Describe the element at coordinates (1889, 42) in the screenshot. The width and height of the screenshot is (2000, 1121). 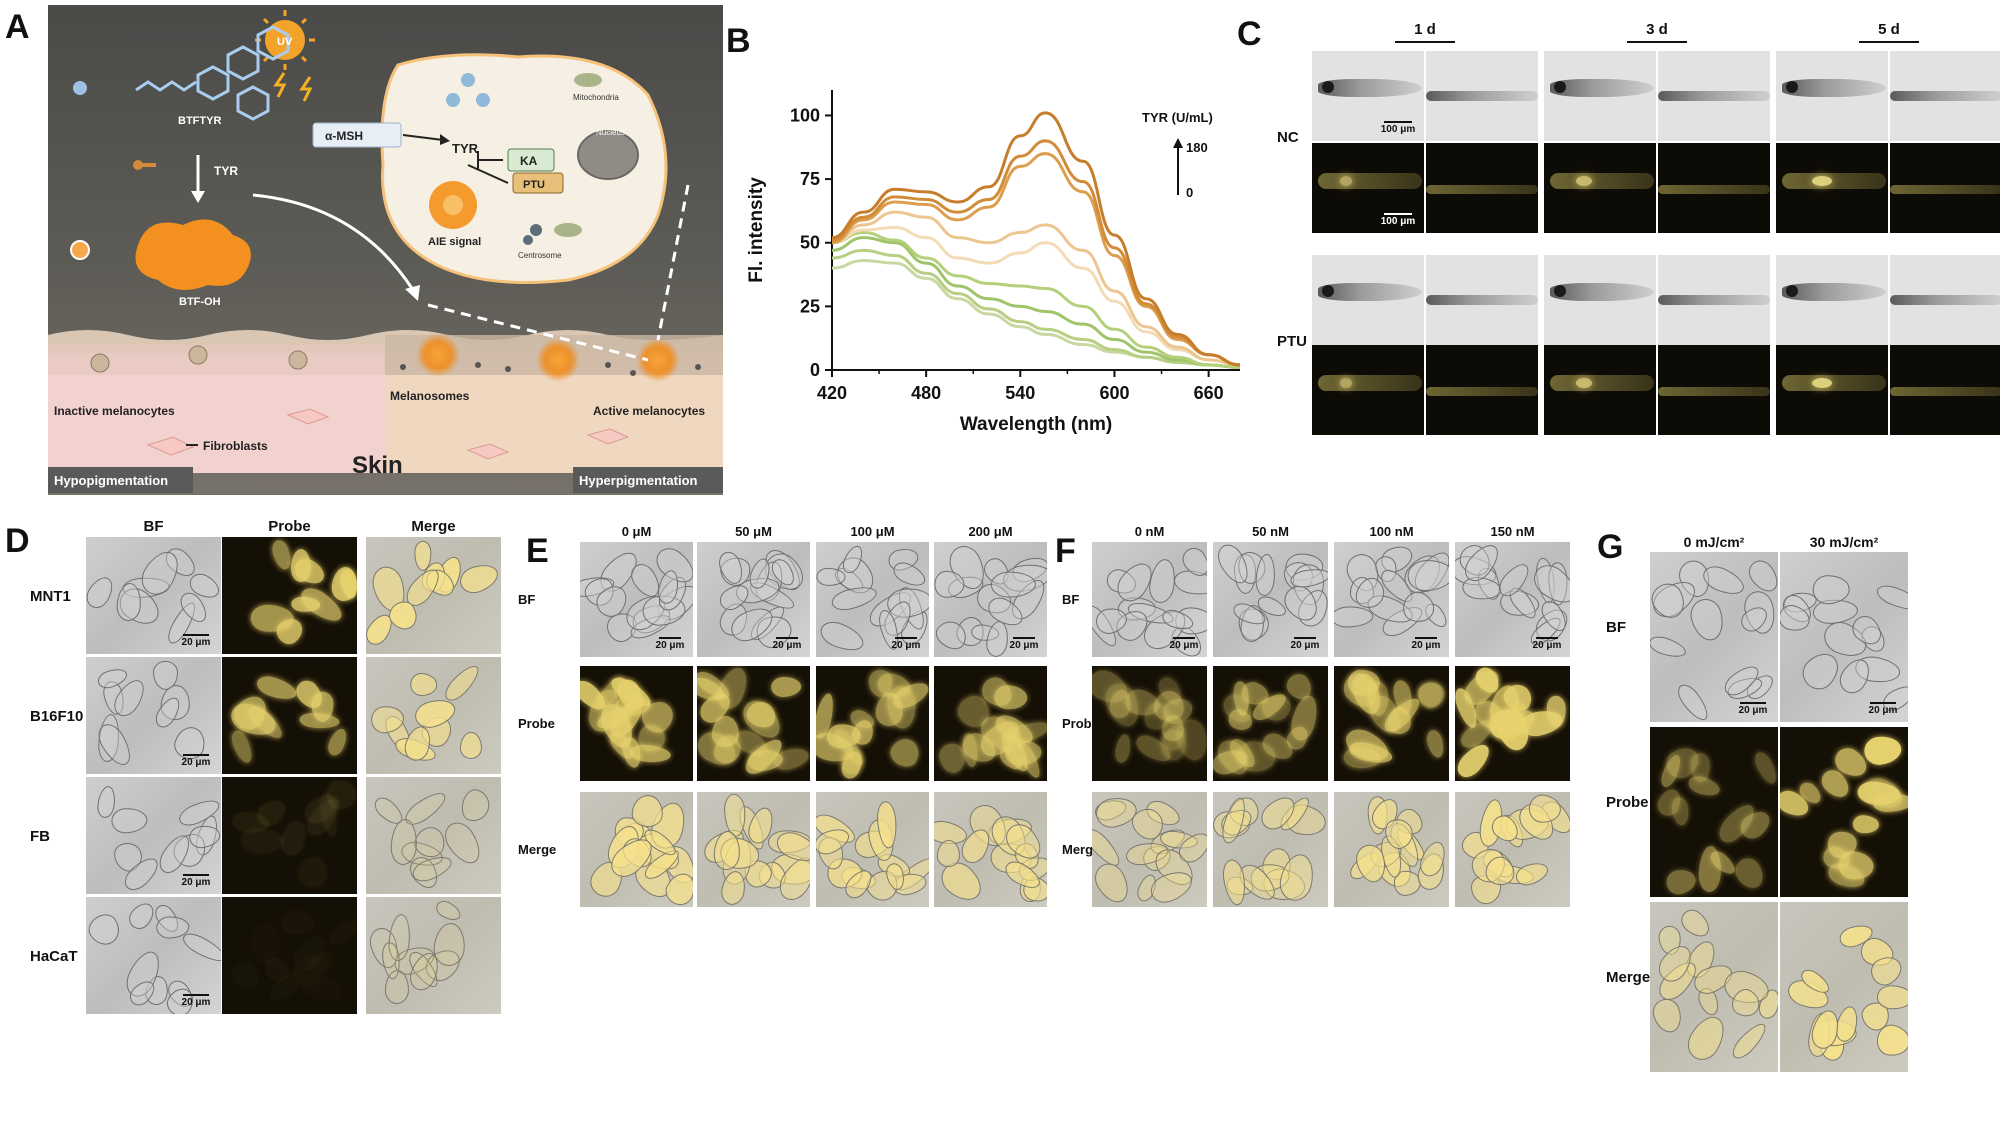
I see `day-bracket` at that location.